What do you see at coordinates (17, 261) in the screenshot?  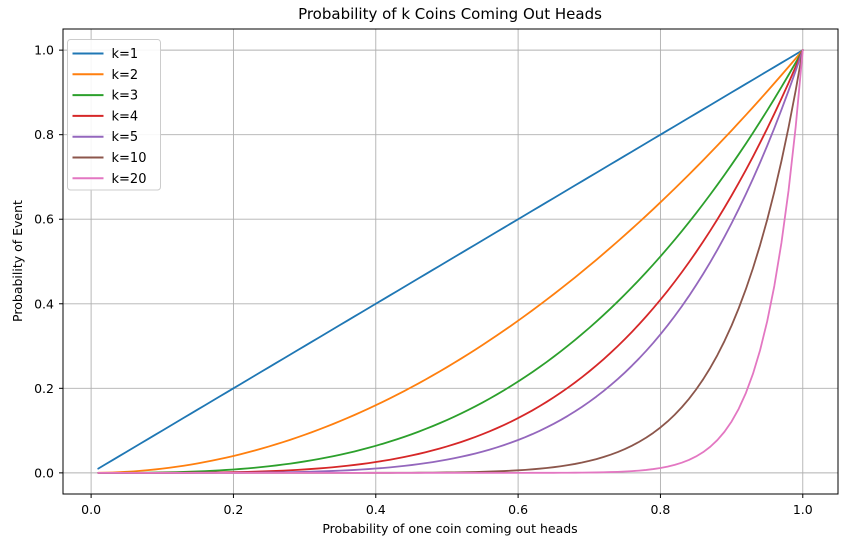 I see `y-axis-label: Probability of Event` at bounding box center [17, 261].